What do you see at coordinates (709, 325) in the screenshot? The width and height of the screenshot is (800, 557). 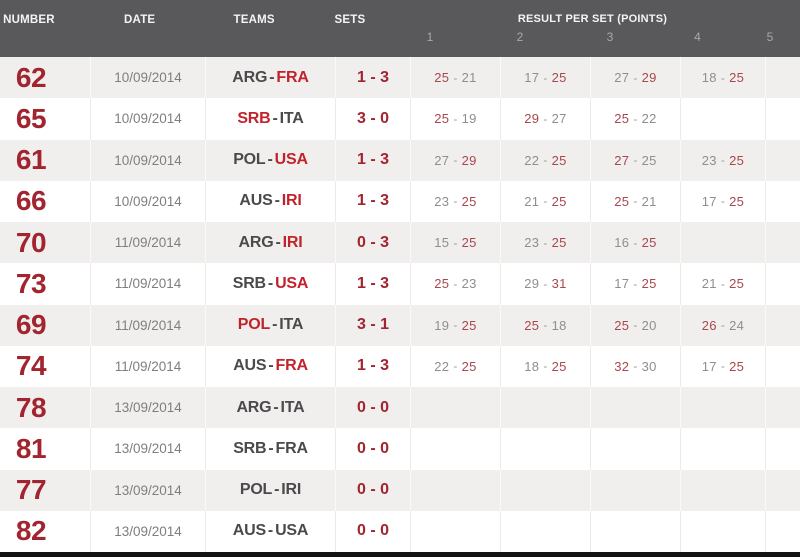 I see `set-points-team-1: 26` at bounding box center [709, 325].